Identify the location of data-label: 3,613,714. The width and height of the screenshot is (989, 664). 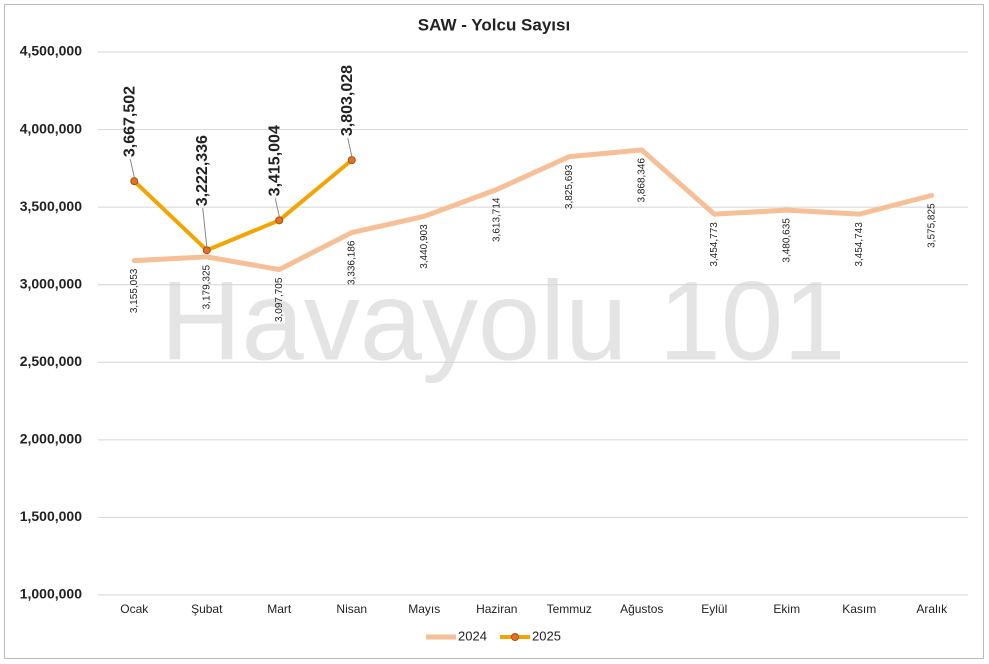
(496, 219).